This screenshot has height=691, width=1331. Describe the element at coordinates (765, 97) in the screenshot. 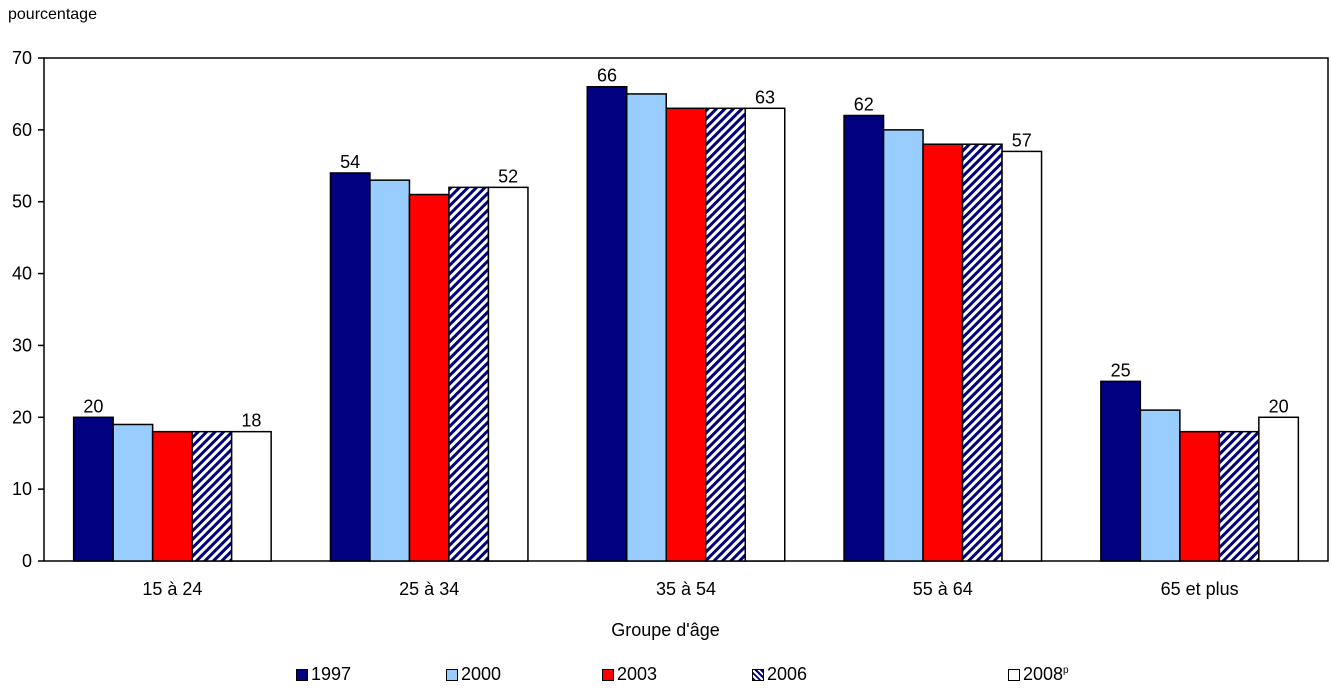

I see `data-label: 63` at that location.